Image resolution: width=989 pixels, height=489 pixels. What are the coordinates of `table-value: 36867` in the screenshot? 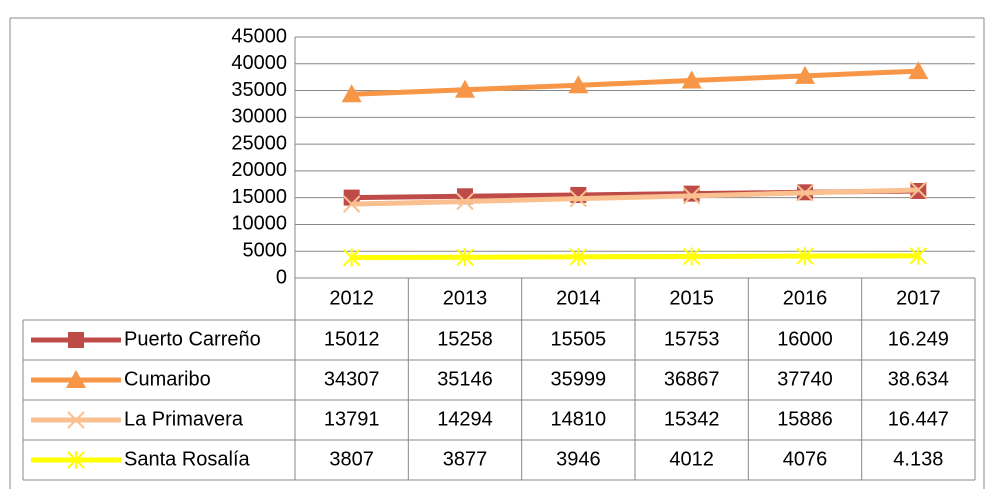 It's located at (692, 379).